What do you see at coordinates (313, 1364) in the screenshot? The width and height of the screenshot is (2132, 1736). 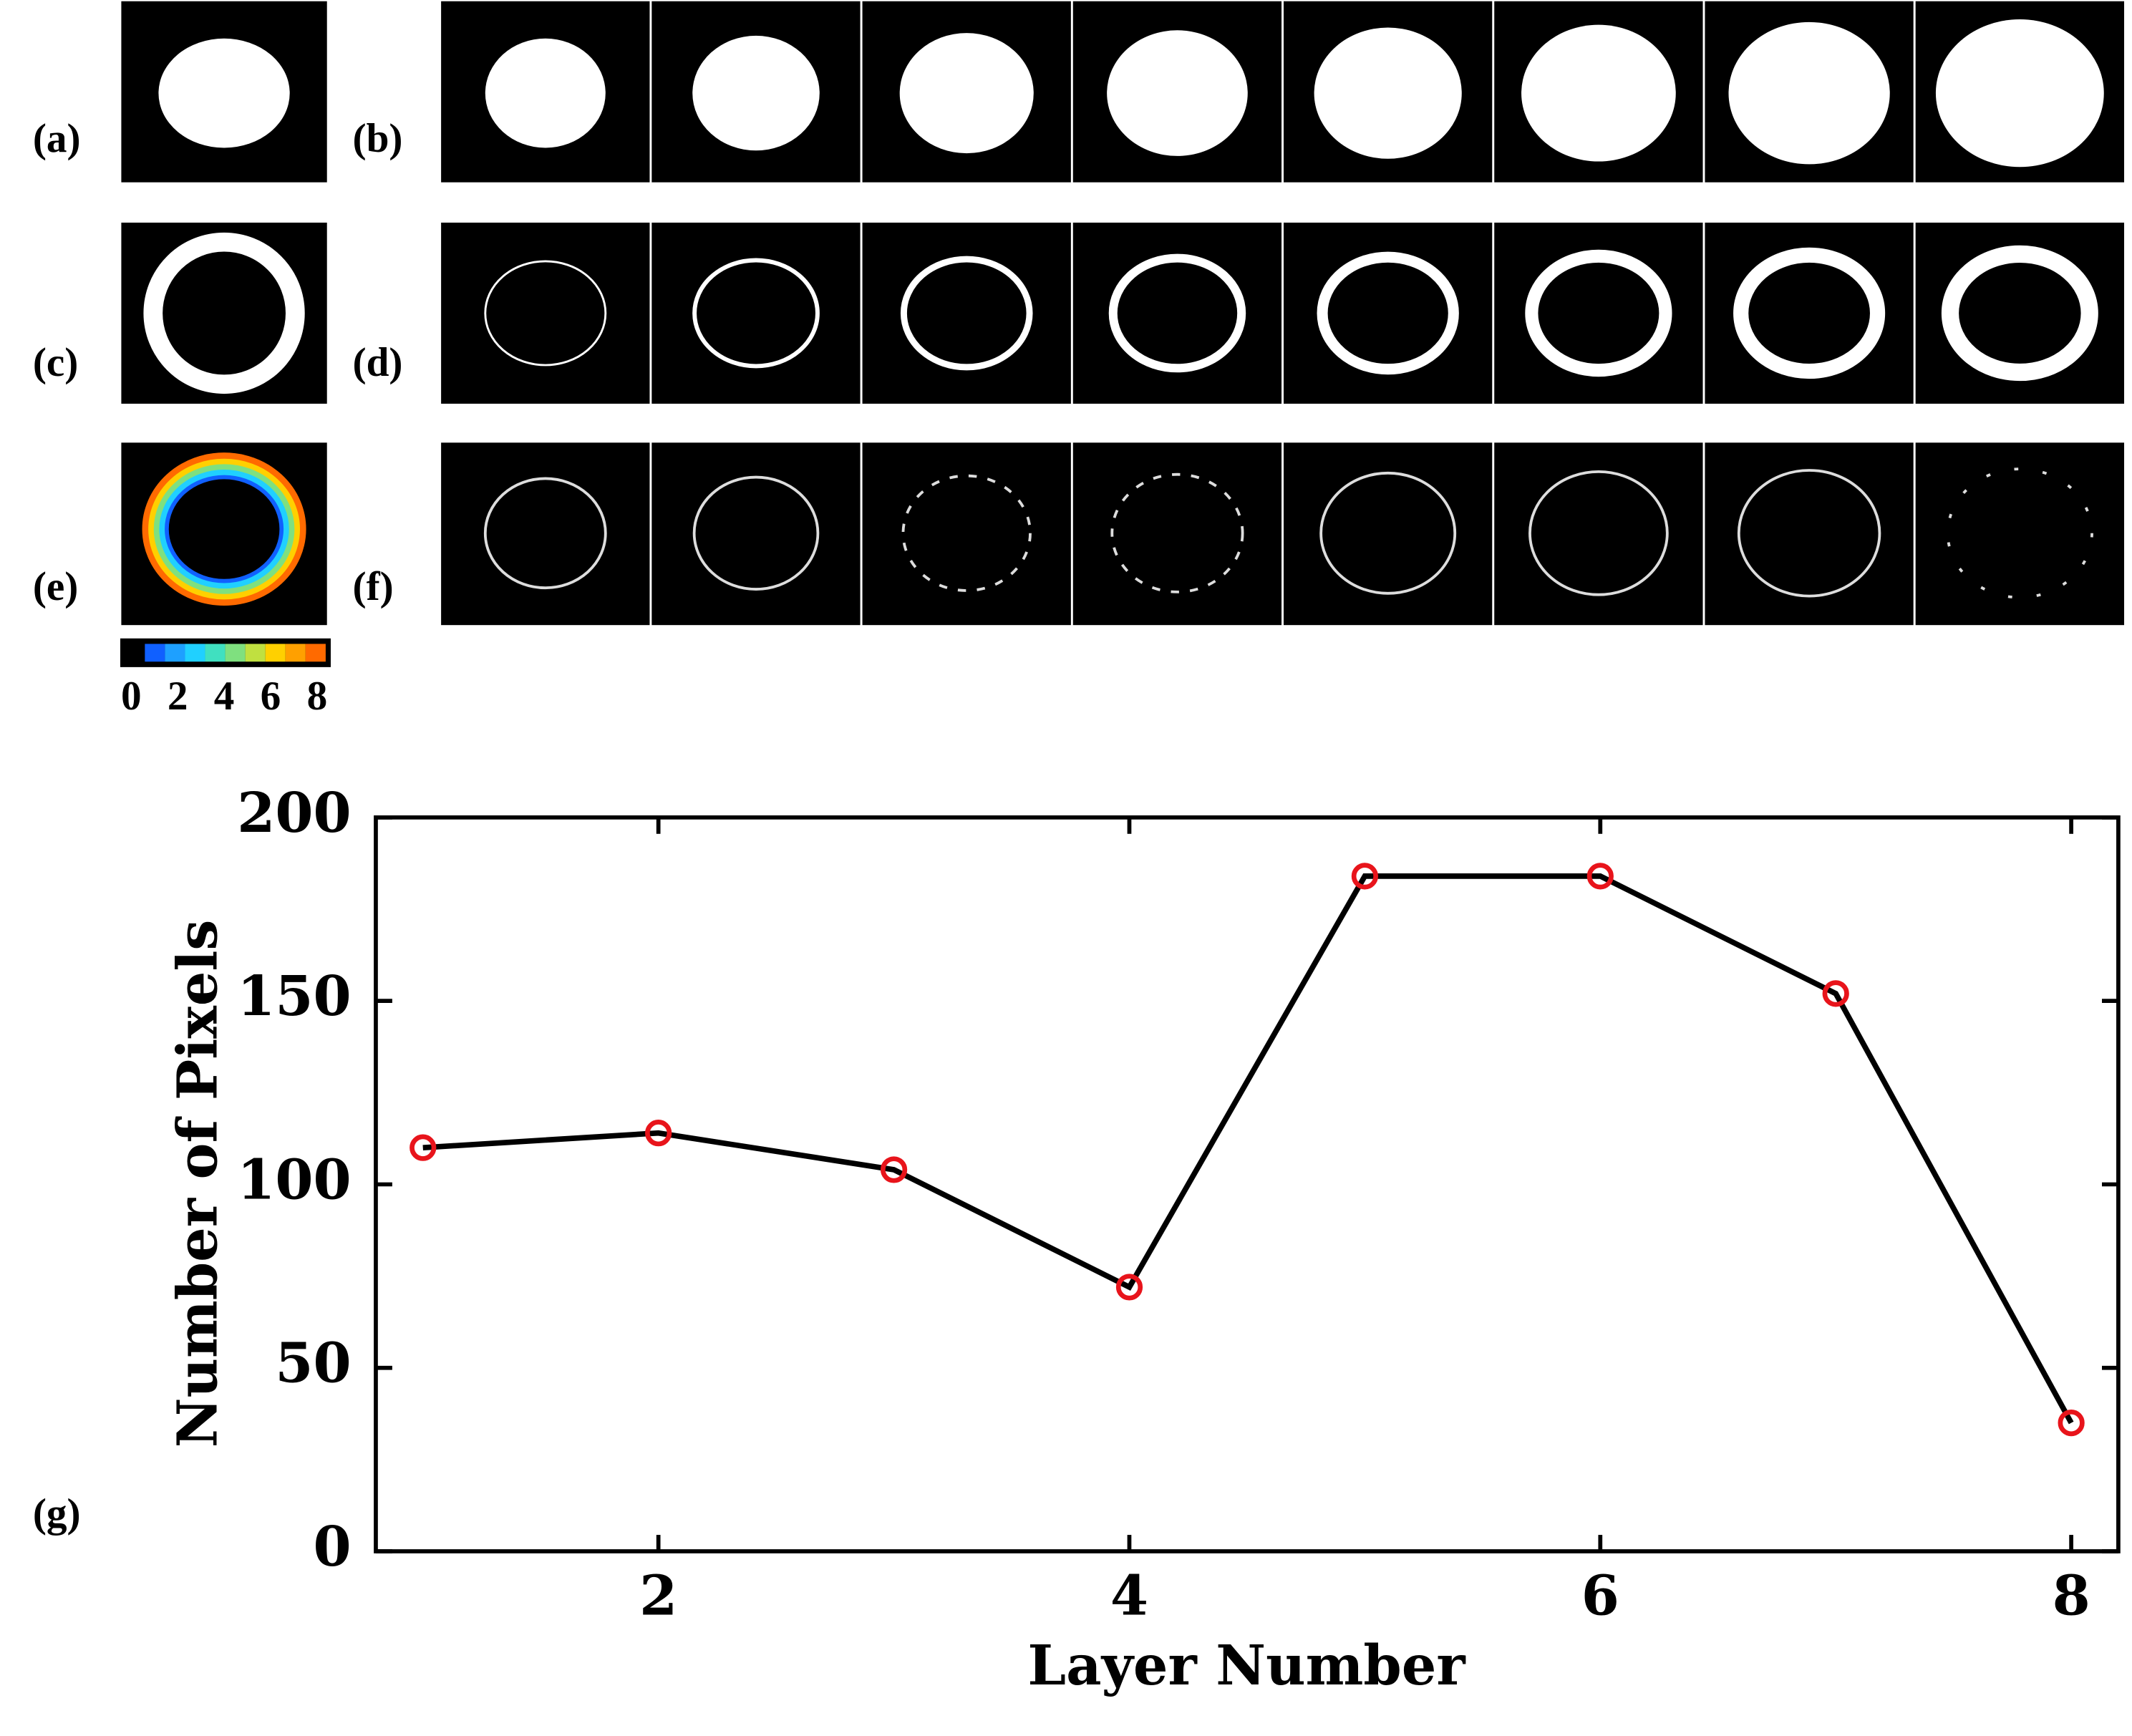 I see `y-tick-label: 50` at bounding box center [313, 1364].